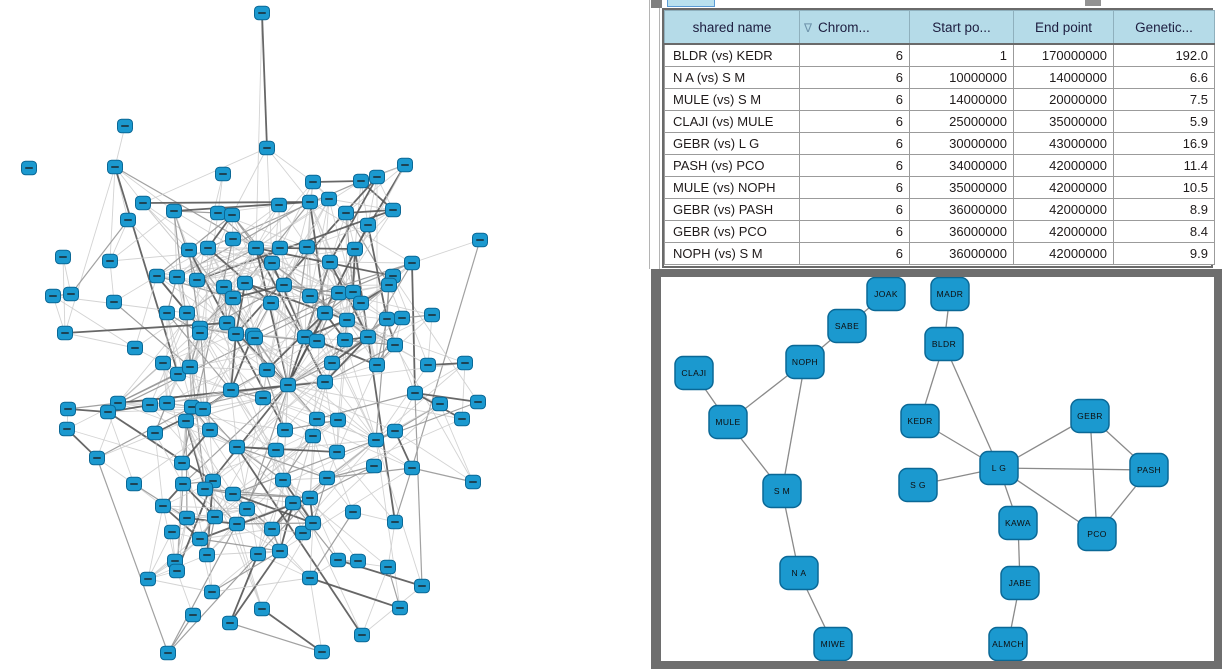 This screenshot has width=1222, height=669. What do you see at coordinates (833, 643) in the screenshot?
I see `subnetwork-node-miwe: MIWE` at bounding box center [833, 643].